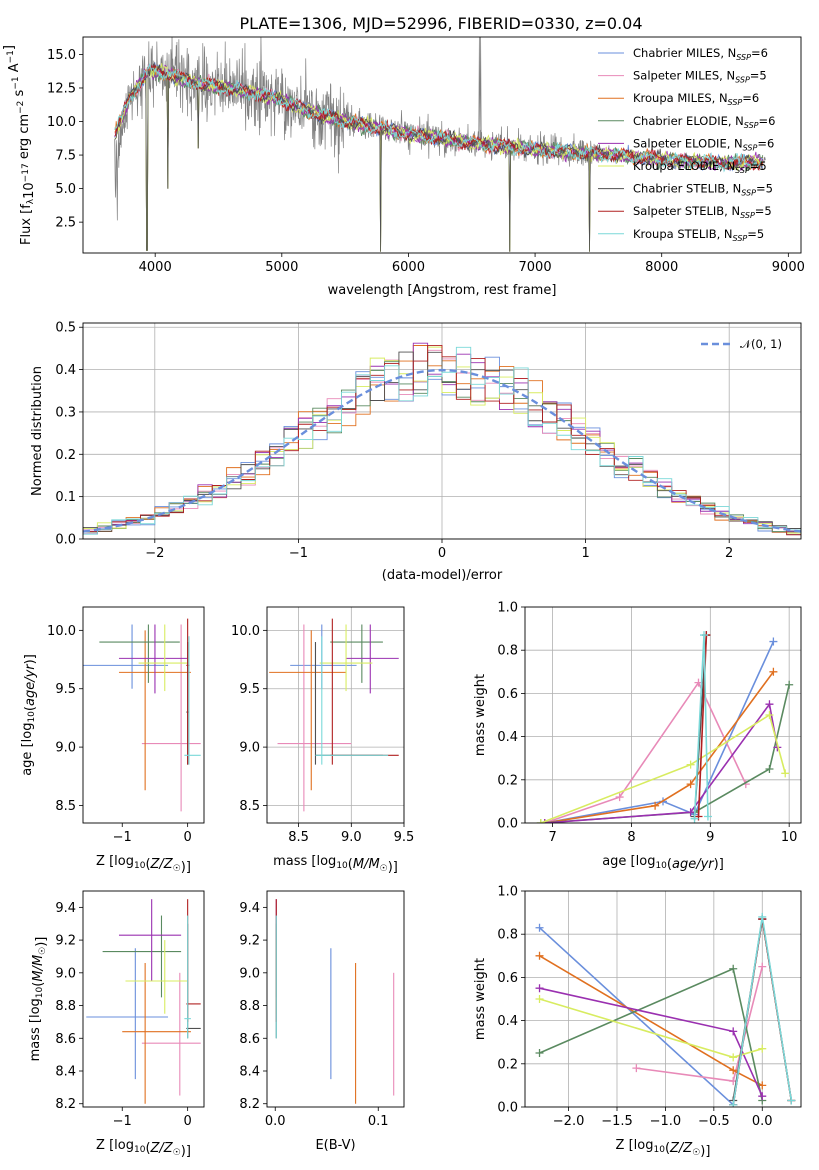 This screenshot has width=819, height=1170. I want to click on y-axis-label: age [log10(age/yr)], so click(29, 715).